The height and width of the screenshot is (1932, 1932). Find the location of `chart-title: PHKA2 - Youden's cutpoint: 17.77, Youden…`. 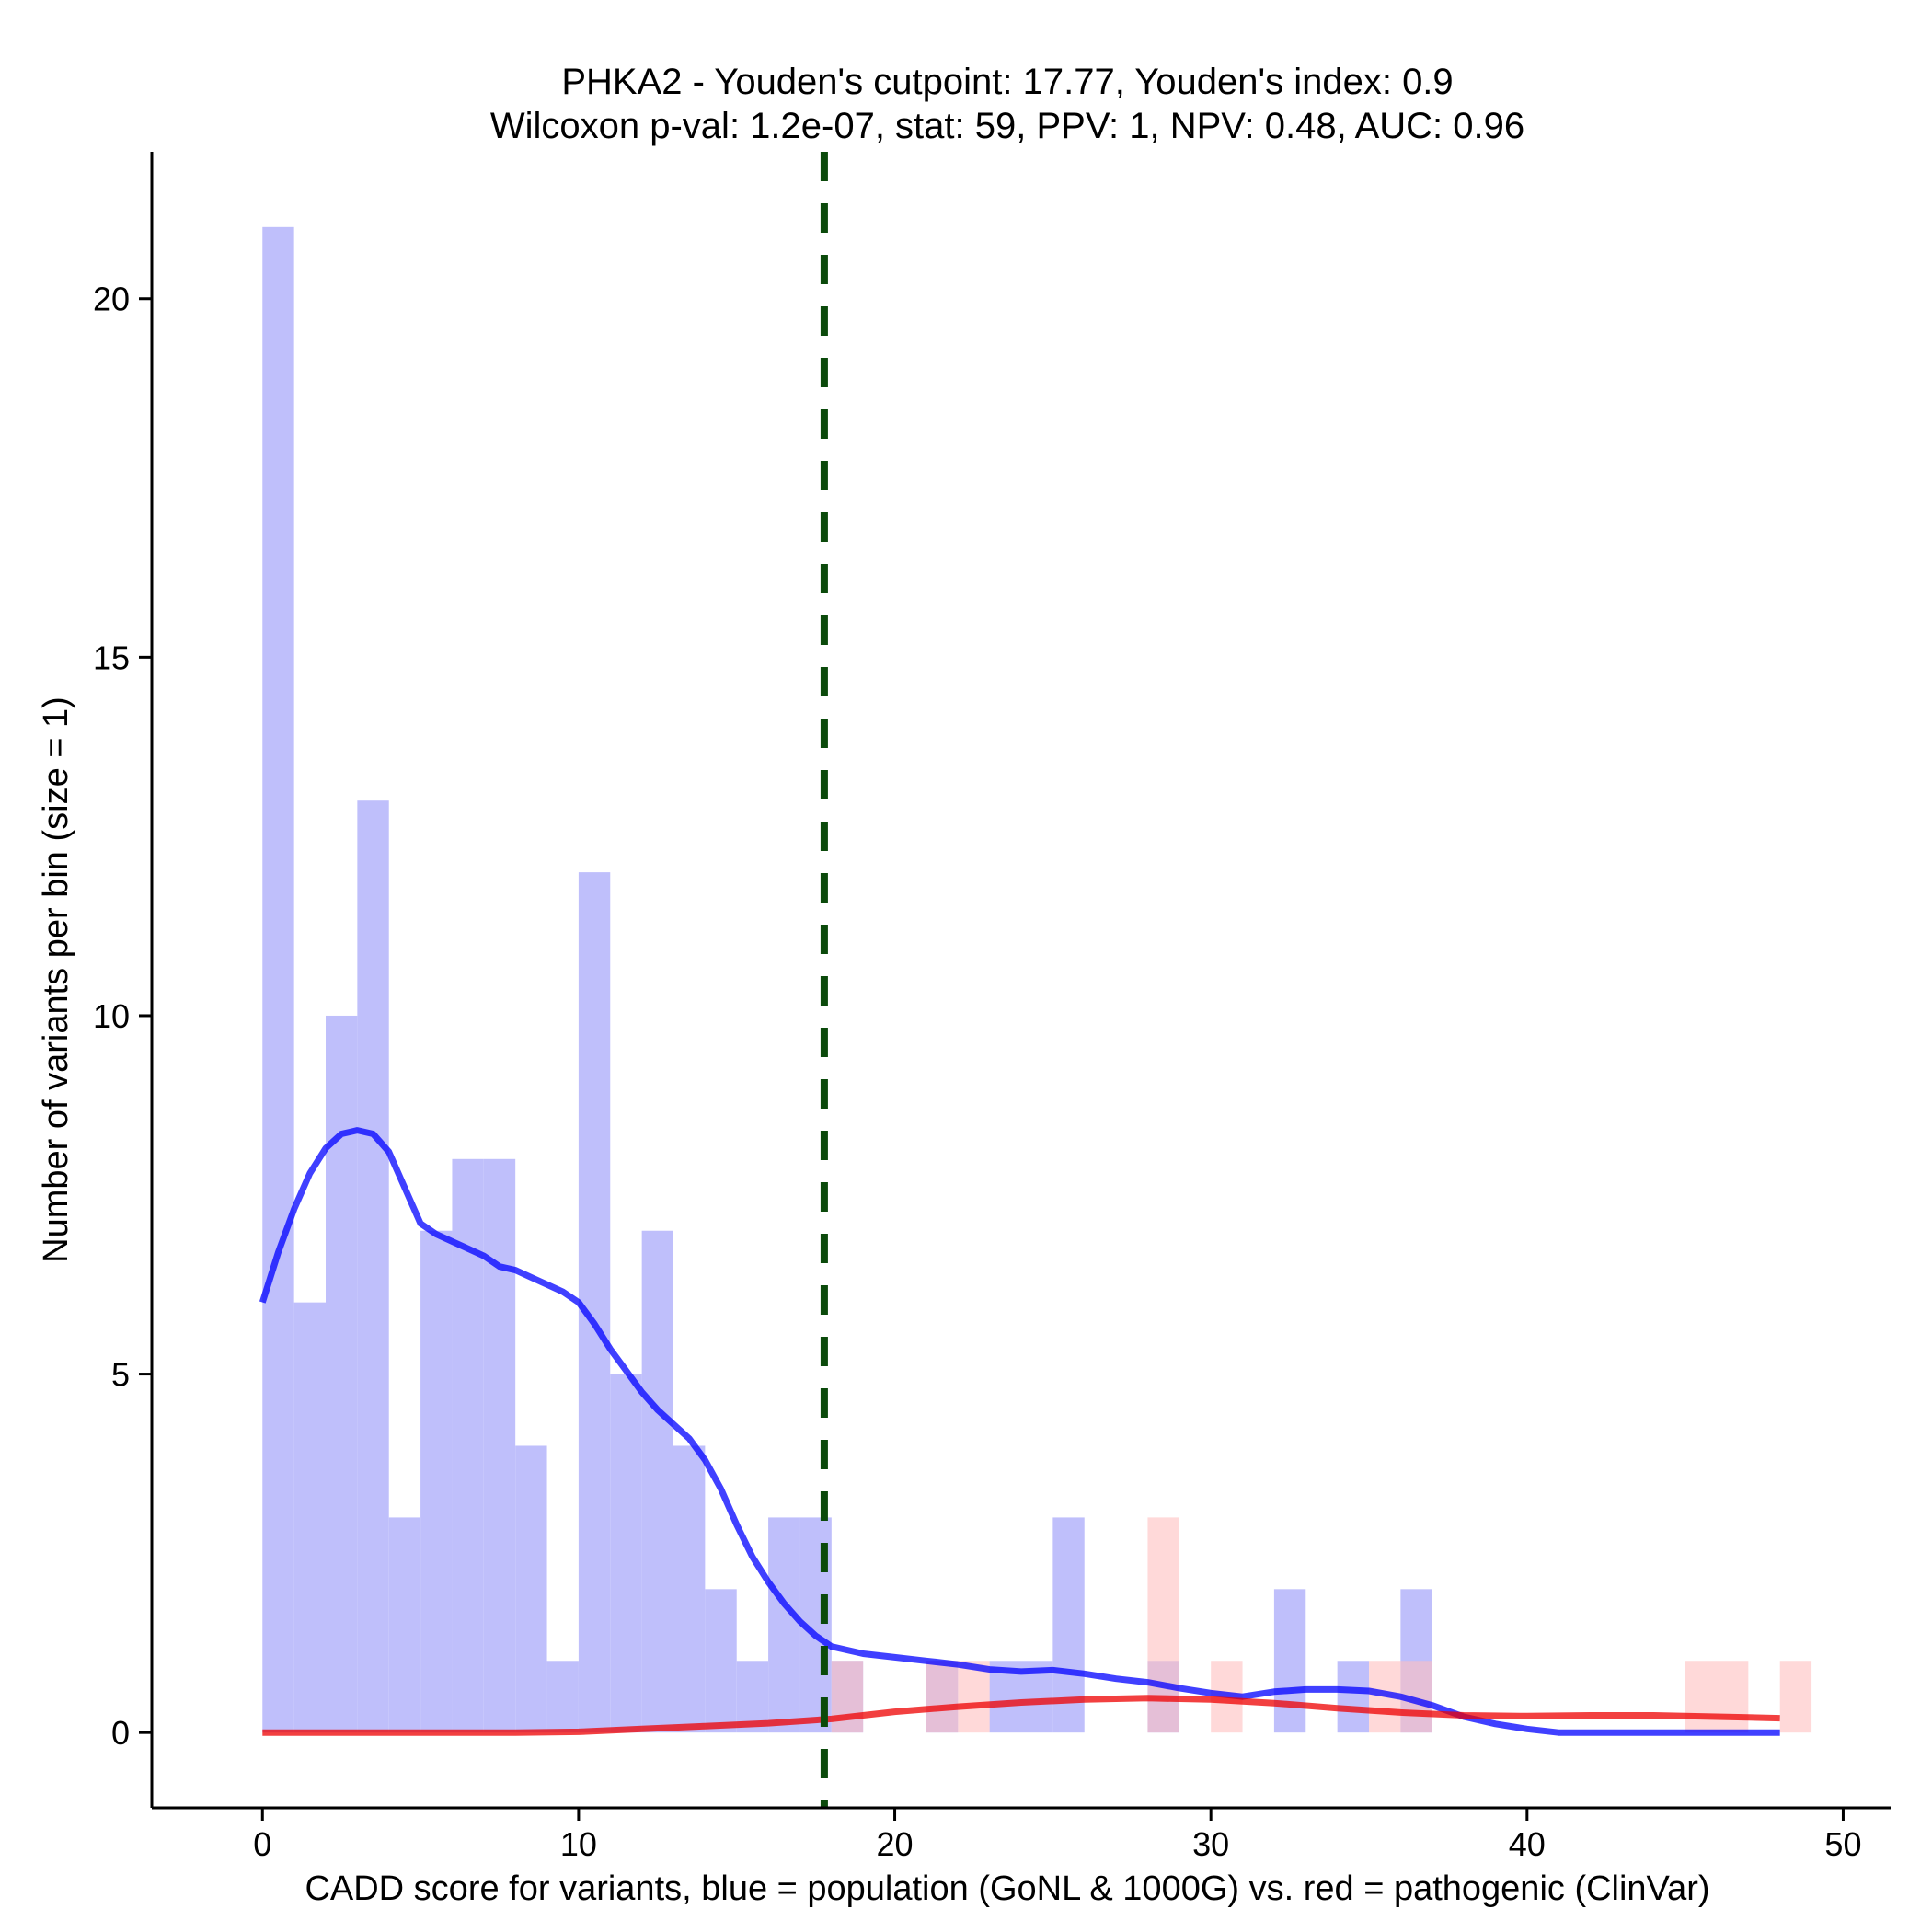

chart-title: PHKA2 - Youden's cutpoint: 17.77, Youden… is located at coordinates (1007, 82).